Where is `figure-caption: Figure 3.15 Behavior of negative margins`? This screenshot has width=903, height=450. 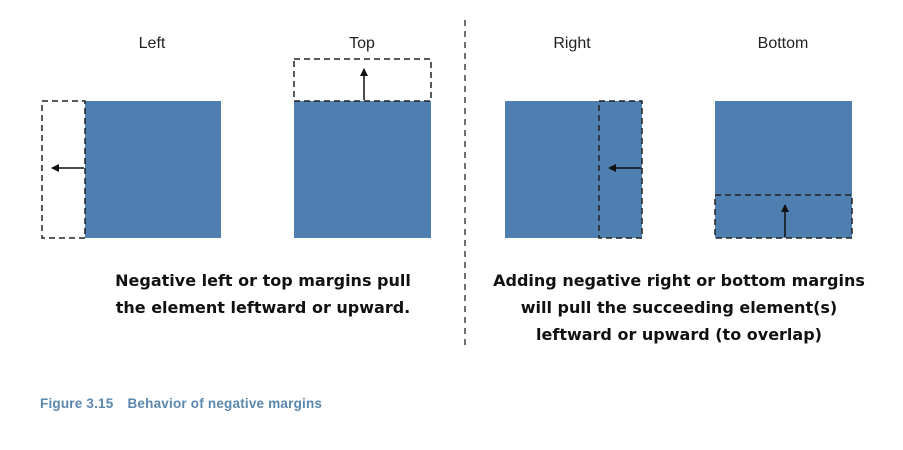
figure-caption: Figure 3.15 Behavior of negative margins is located at coordinates (181, 403).